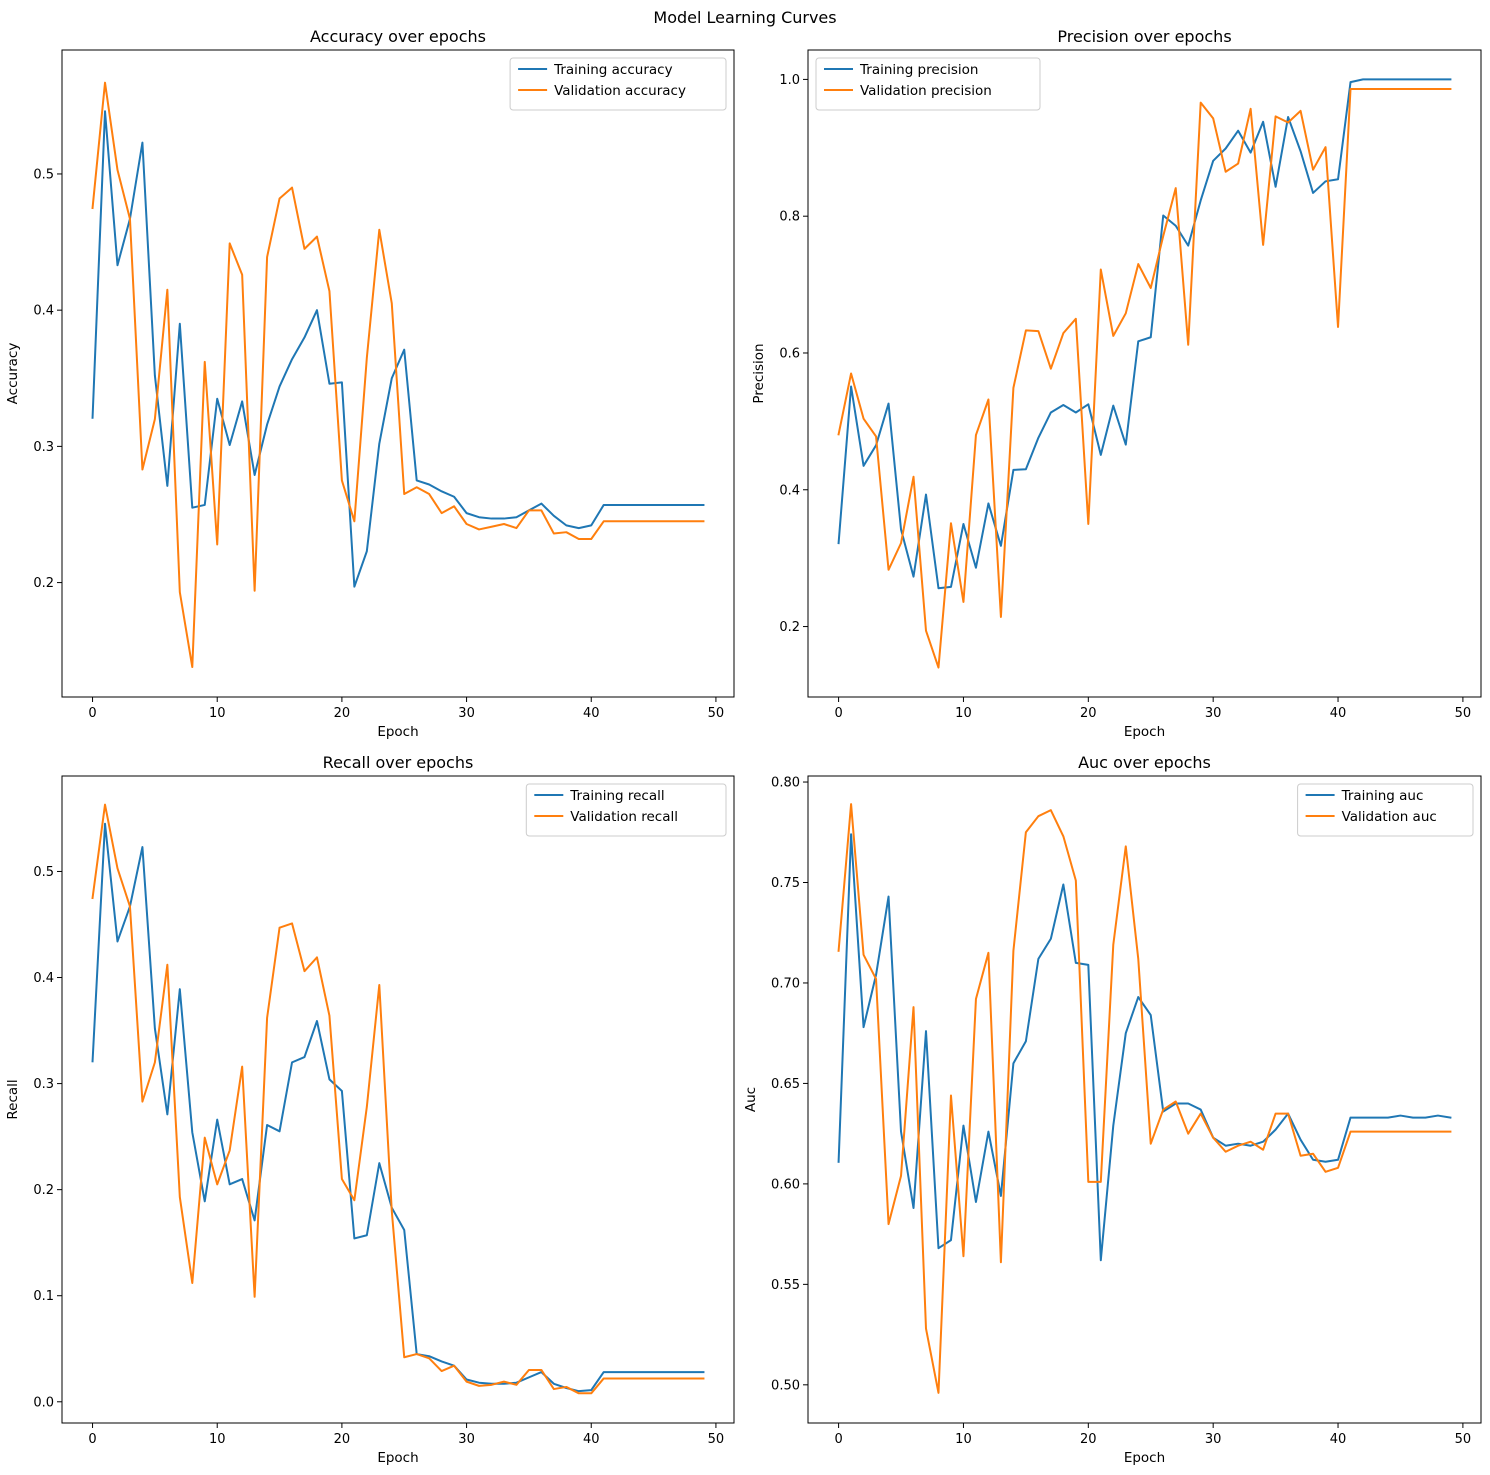 This screenshot has height=1475, width=1490. I want to click on legend-entry: Validation precision, so click(926, 91).